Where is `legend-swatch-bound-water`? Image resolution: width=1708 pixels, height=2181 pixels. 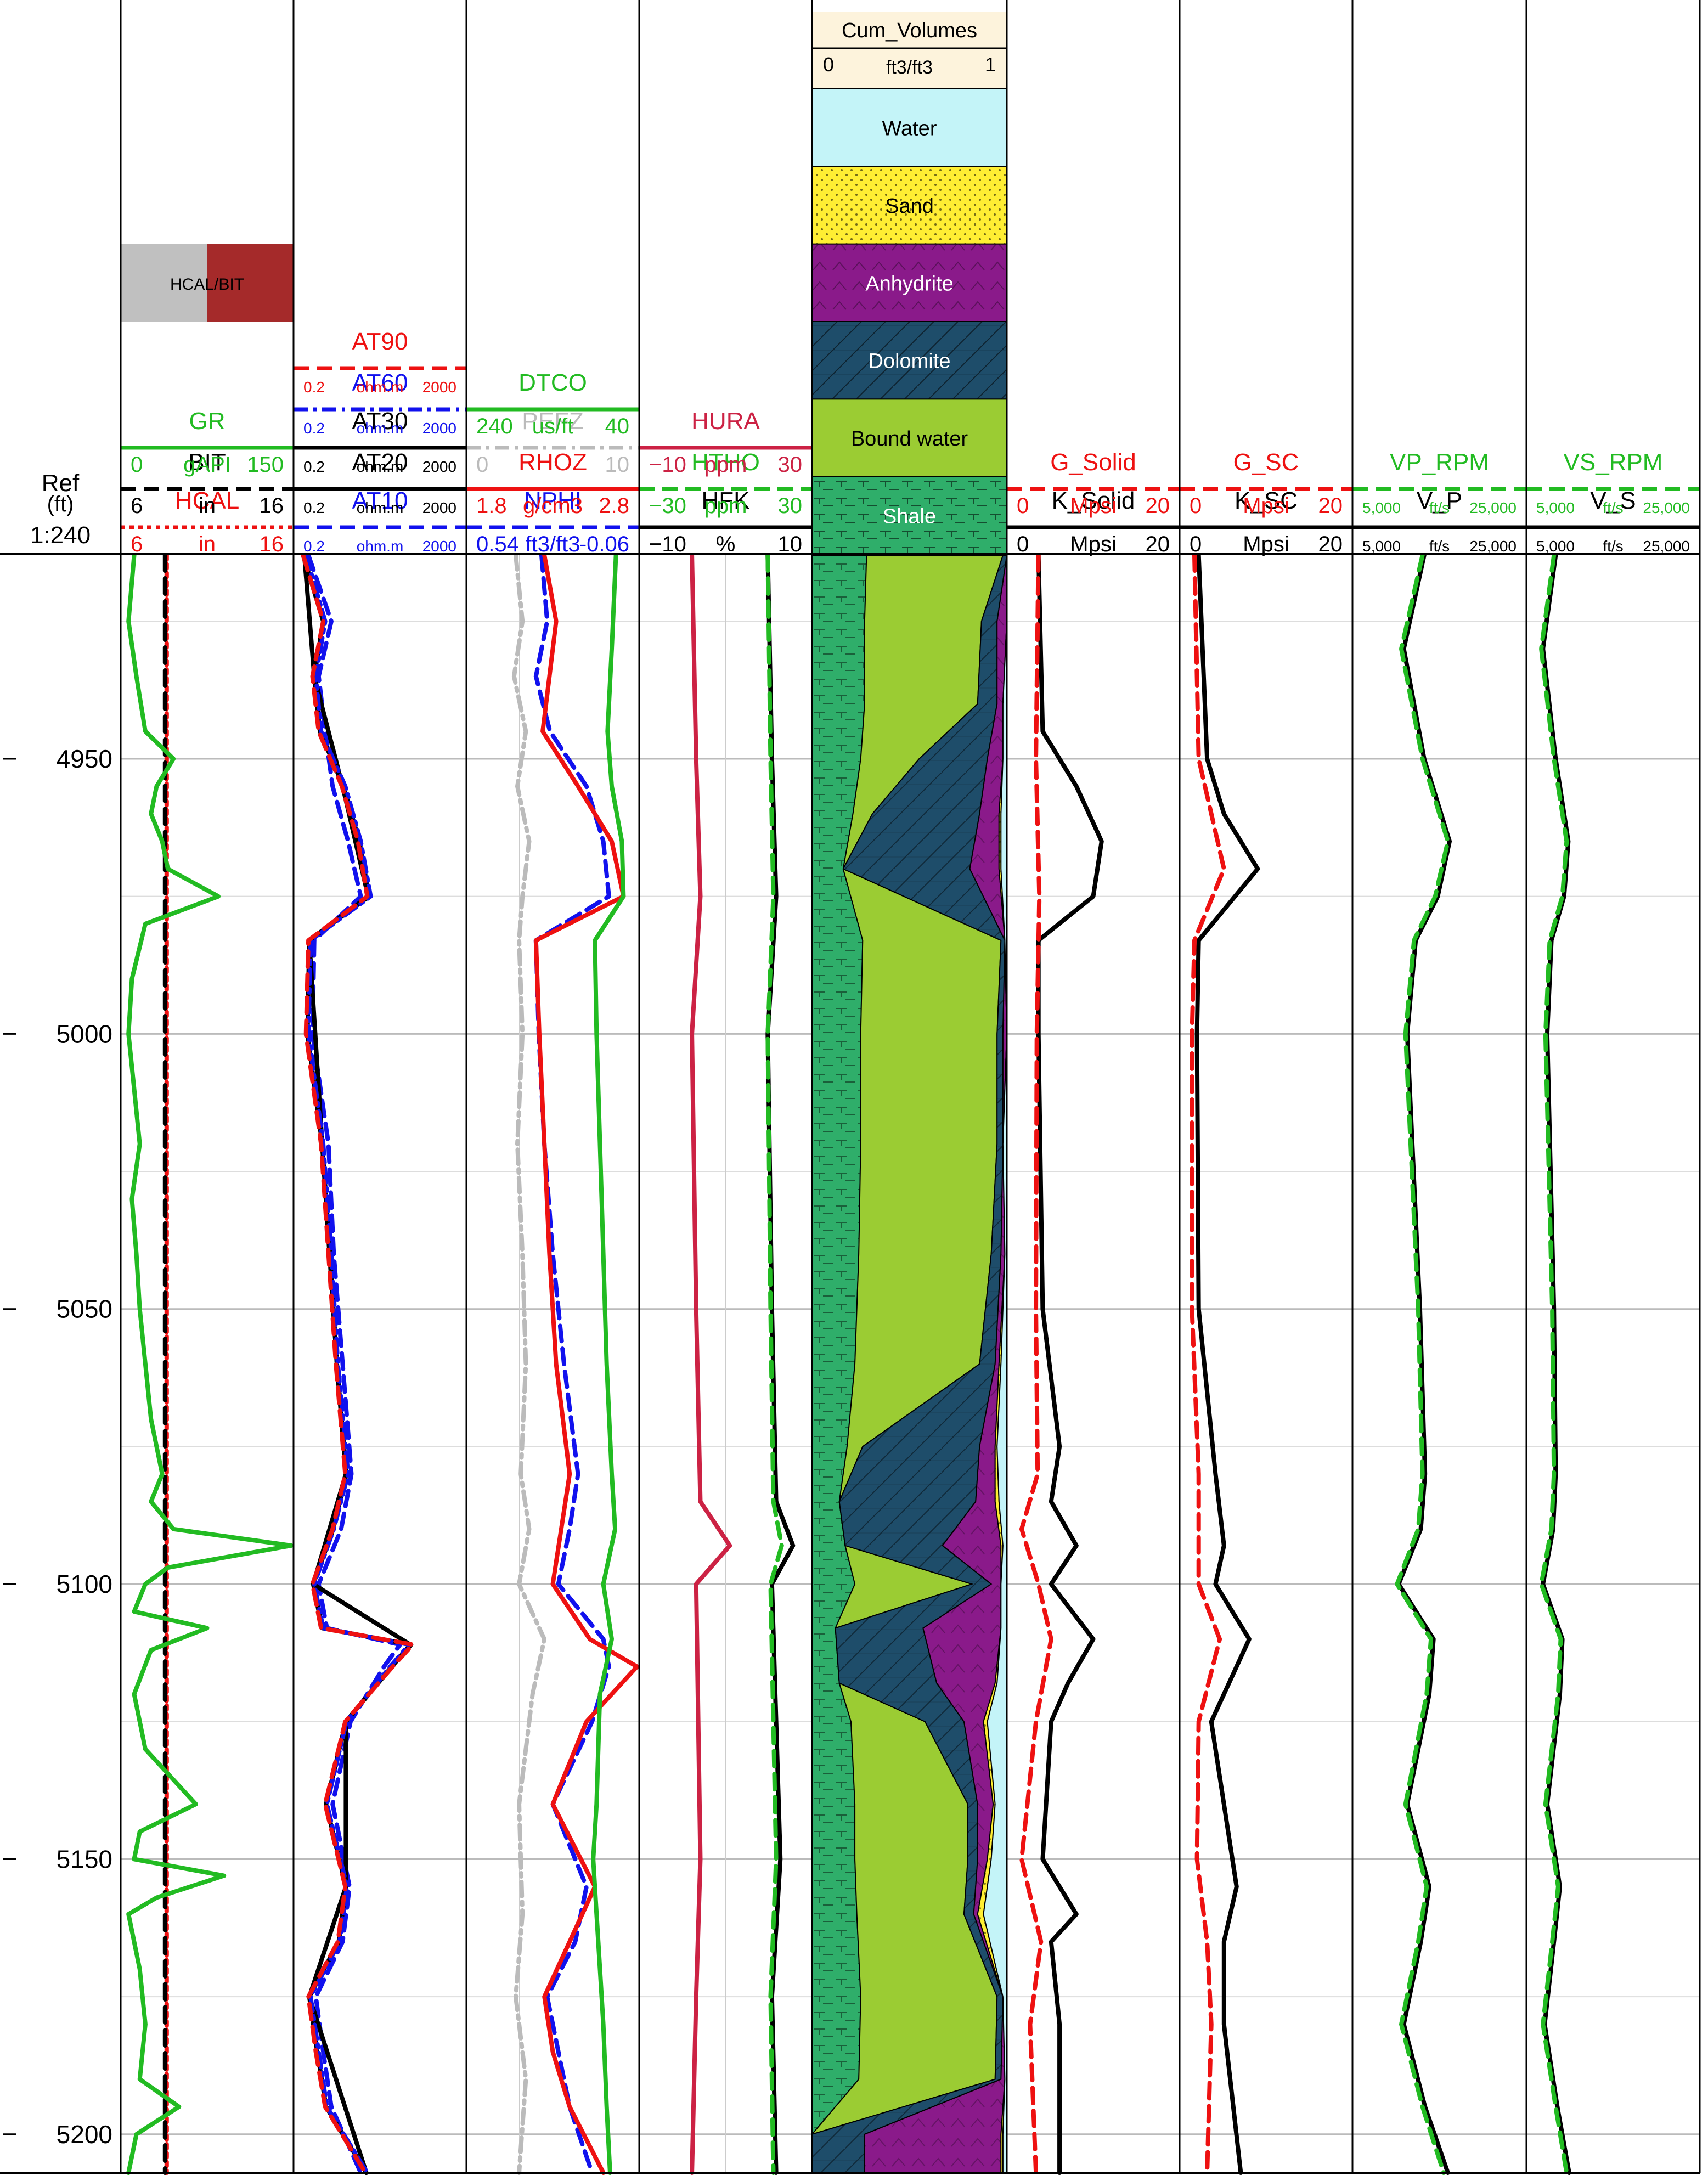 legend-swatch-bound-water is located at coordinates (909, 438).